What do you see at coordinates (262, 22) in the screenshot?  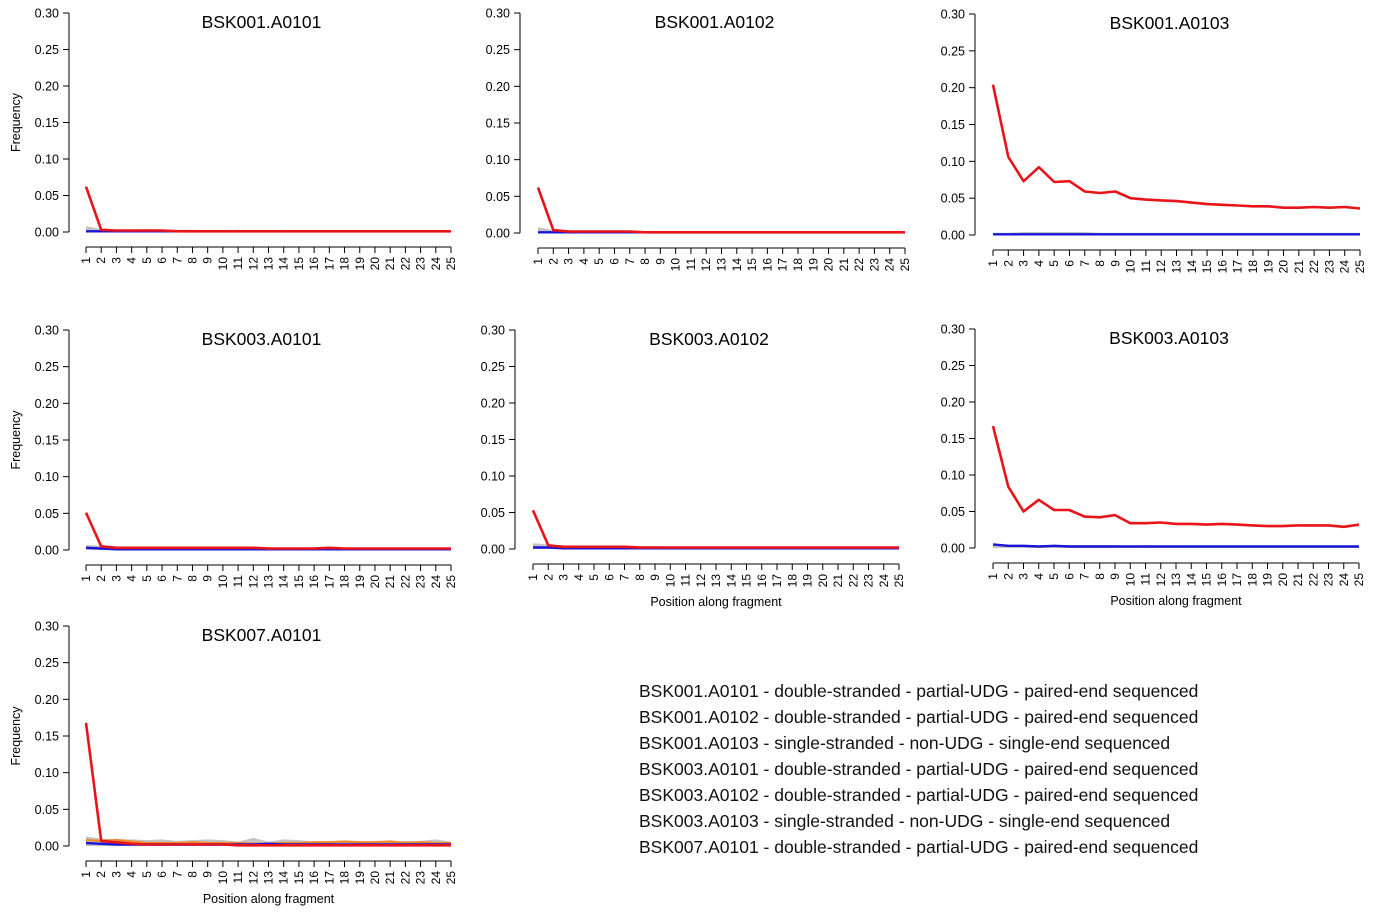 I see `panel-title: BSK001.A0101` at bounding box center [262, 22].